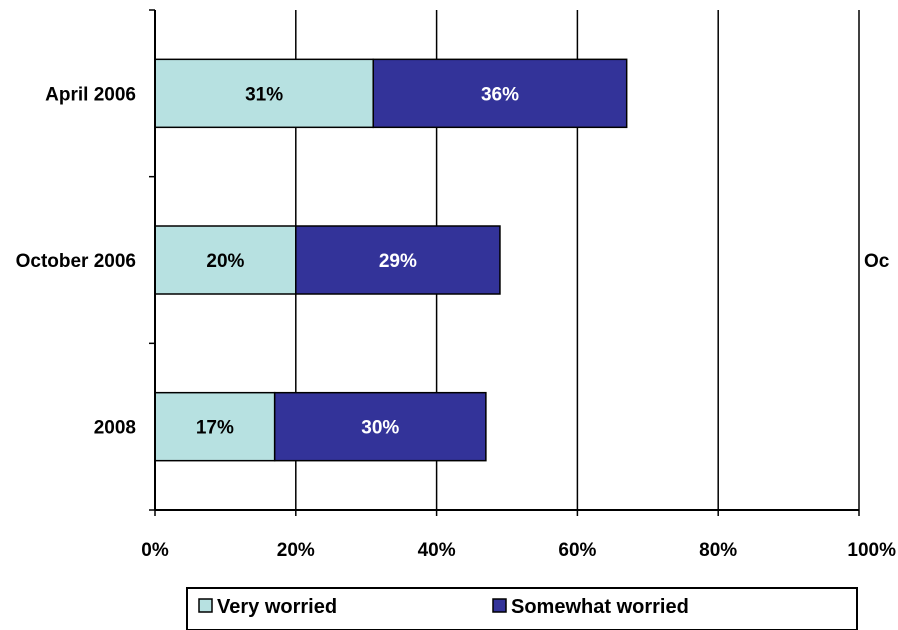 This screenshot has height=630, width=898. What do you see at coordinates (437, 550) in the screenshot?
I see `x-tick-label-40: 40%` at bounding box center [437, 550].